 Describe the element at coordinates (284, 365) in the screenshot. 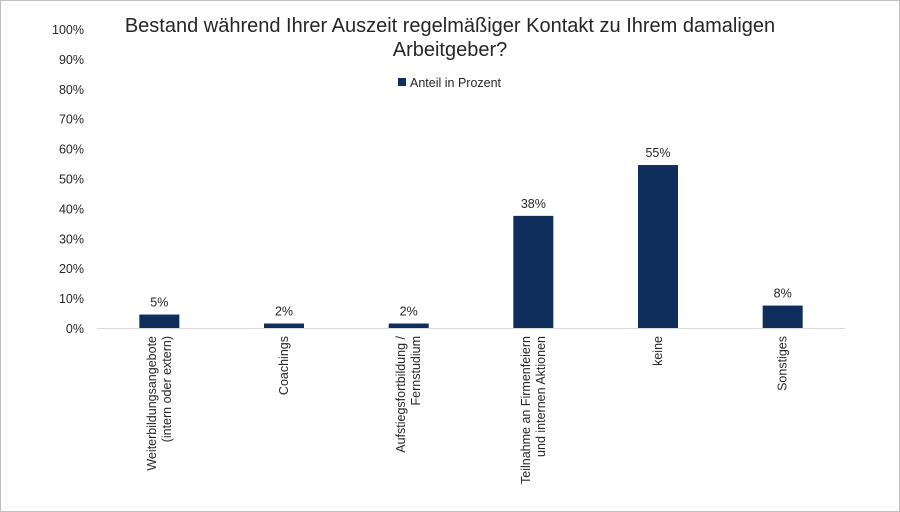

I see `x-category-label: Coachings` at that location.